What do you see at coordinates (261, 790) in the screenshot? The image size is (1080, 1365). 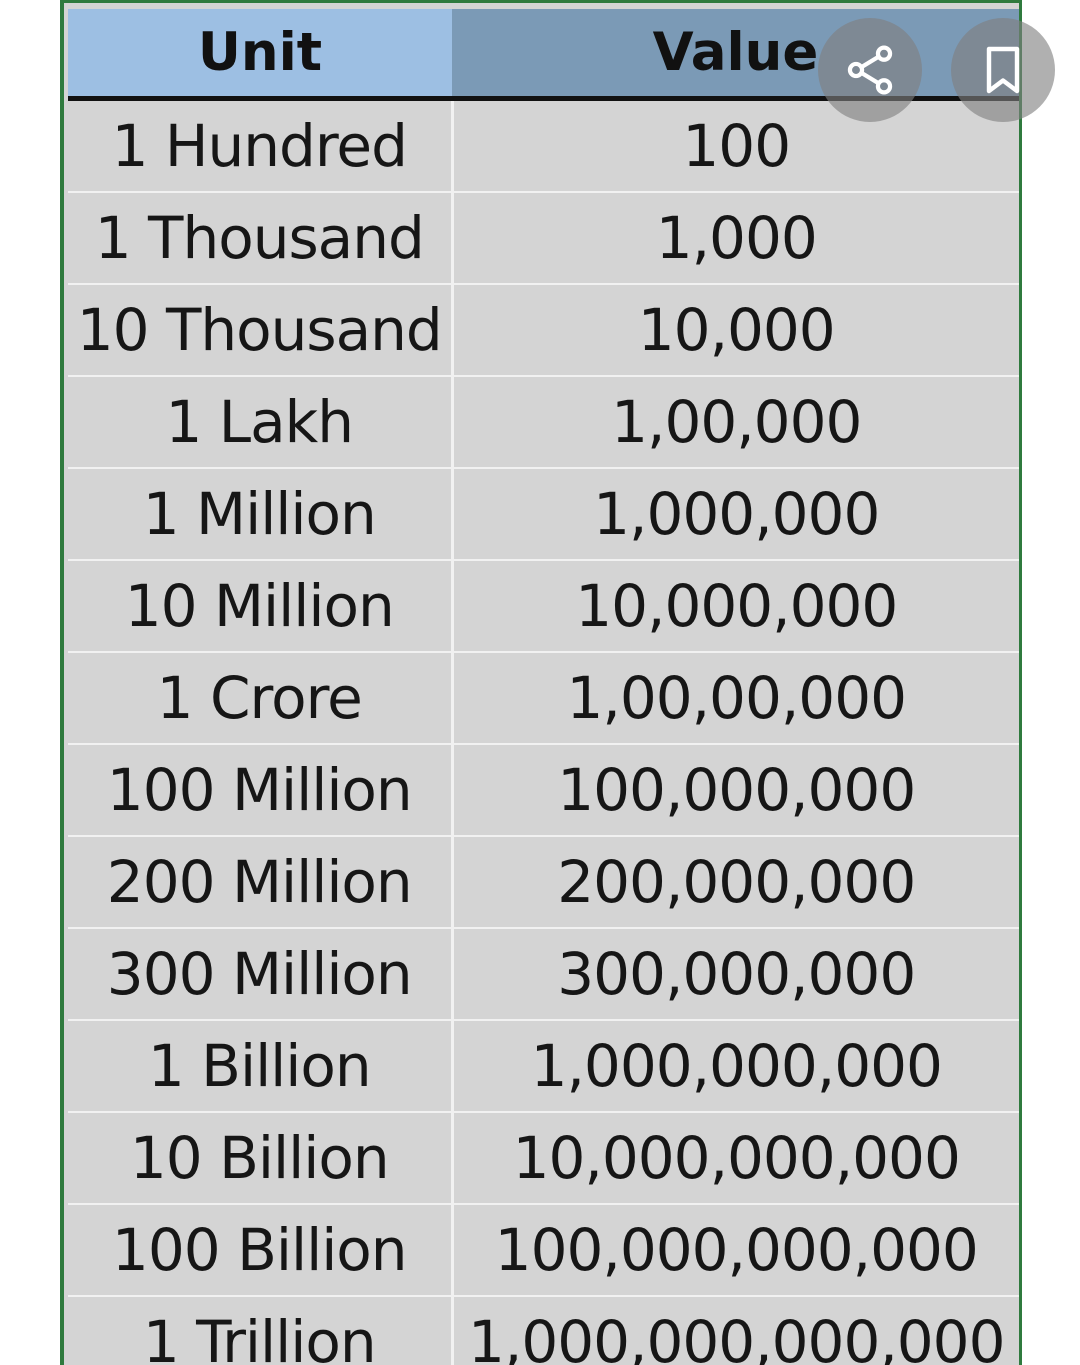 I see `unit-cell: 100 Million` at bounding box center [261, 790].